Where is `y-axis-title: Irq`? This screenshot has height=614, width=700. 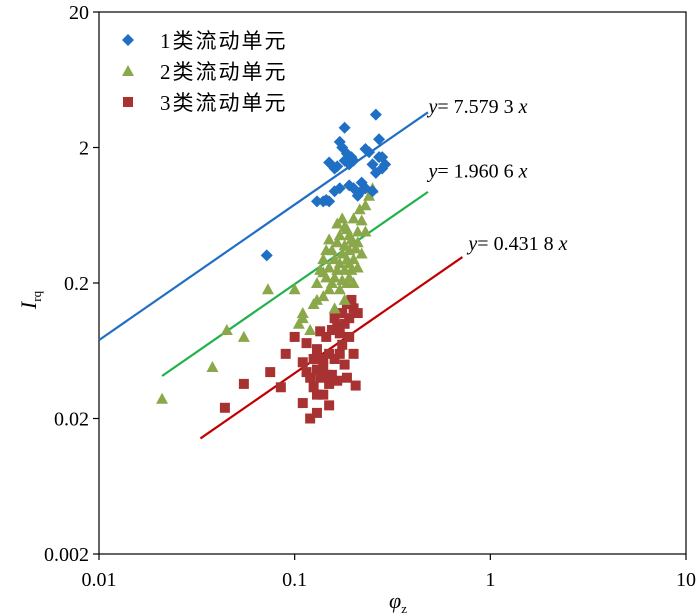
y-axis-title: Irq is located at coordinates (30, 300).